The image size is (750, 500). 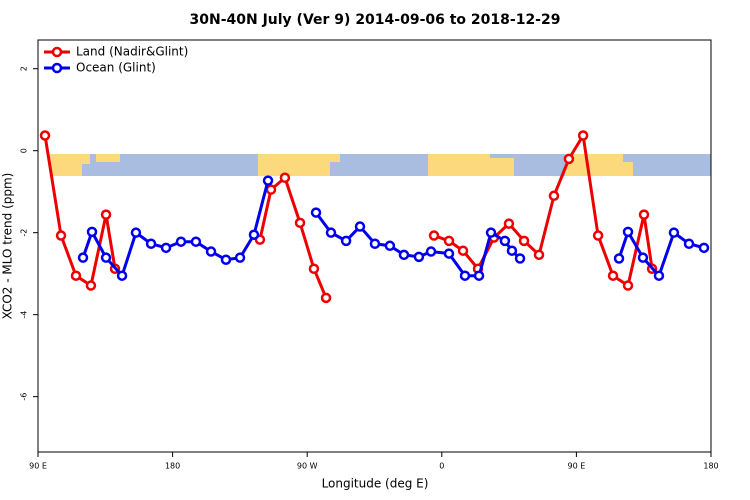 What do you see at coordinates (24, 68) in the screenshot?
I see `y-tick-label: 2` at bounding box center [24, 68].